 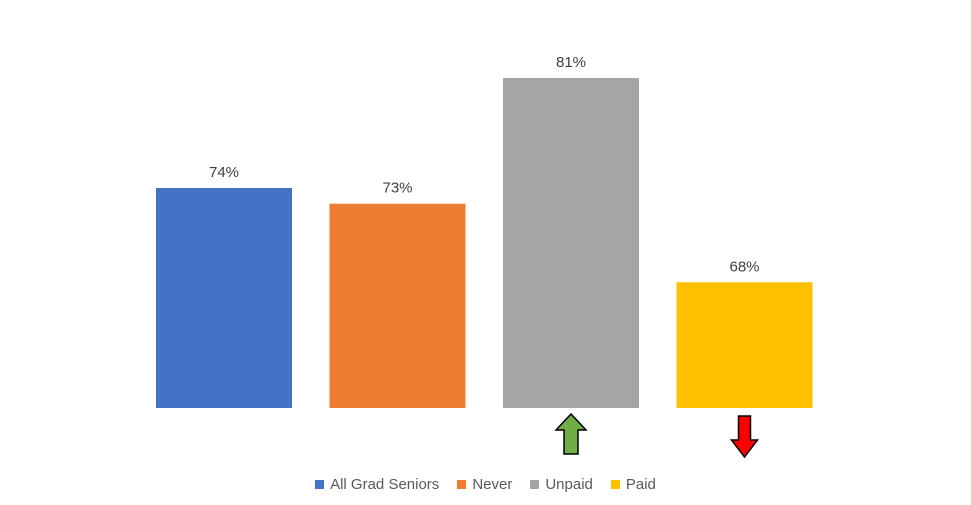 What do you see at coordinates (397, 188) in the screenshot?
I see `data-label-never: 73%` at bounding box center [397, 188].